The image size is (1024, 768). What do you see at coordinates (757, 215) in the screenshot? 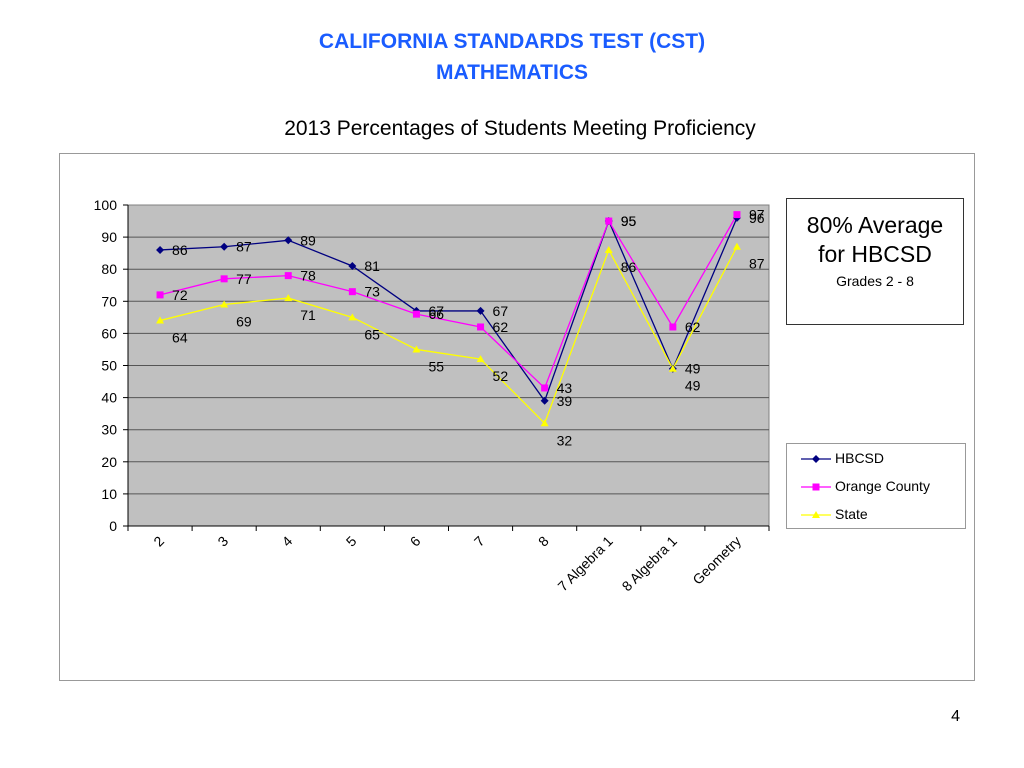
I see `data-label: 97` at bounding box center [757, 215].